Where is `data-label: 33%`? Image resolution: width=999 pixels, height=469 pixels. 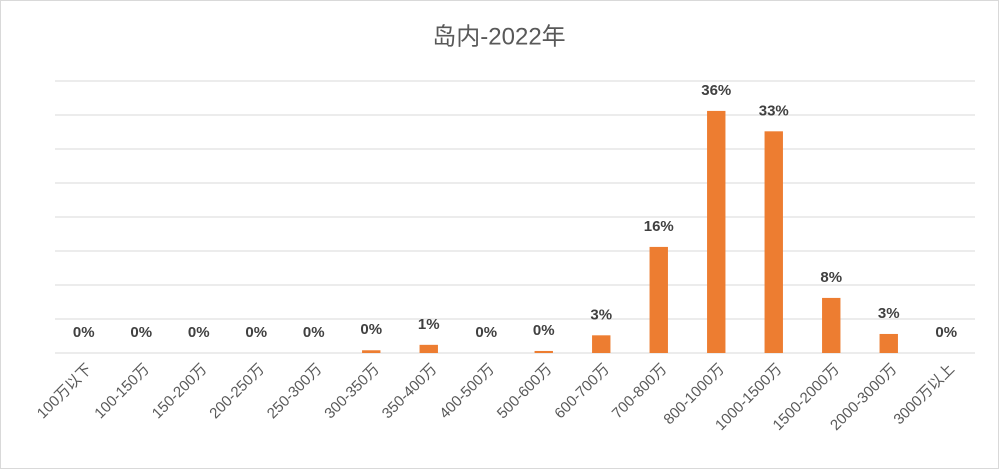
data-label: 33% is located at coordinates (774, 110).